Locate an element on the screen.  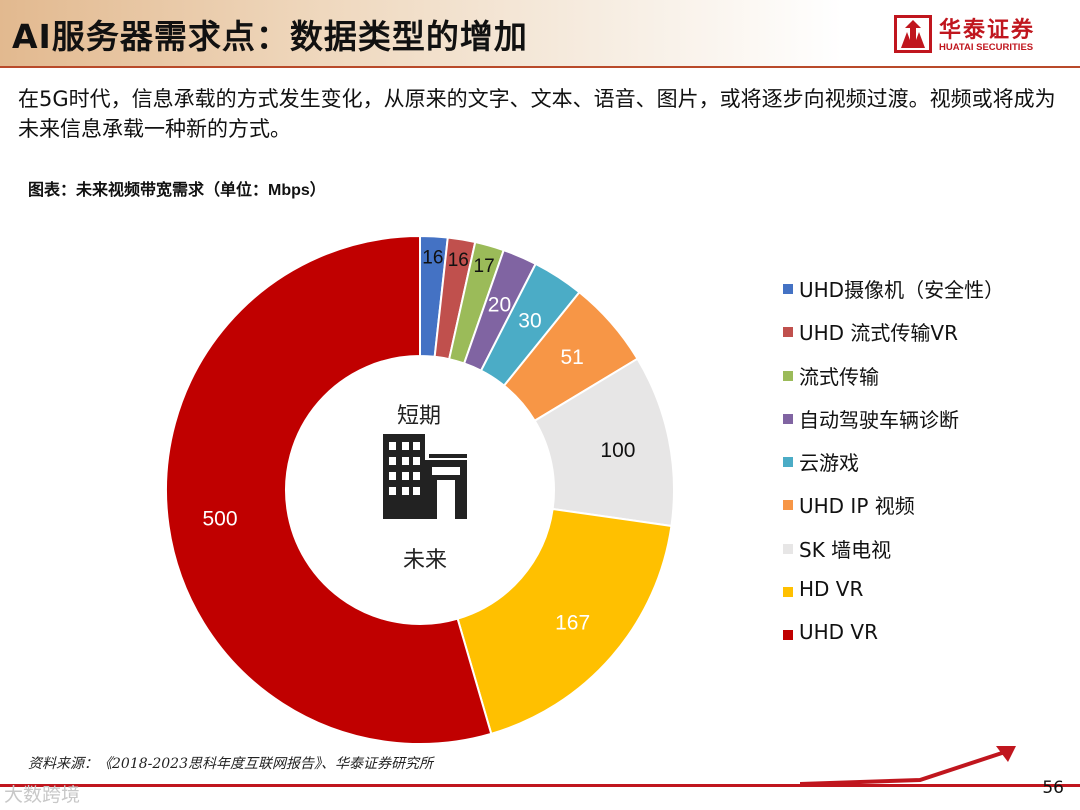
legend-label: UHD 流式传输VR is located at coordinates (879, 333).